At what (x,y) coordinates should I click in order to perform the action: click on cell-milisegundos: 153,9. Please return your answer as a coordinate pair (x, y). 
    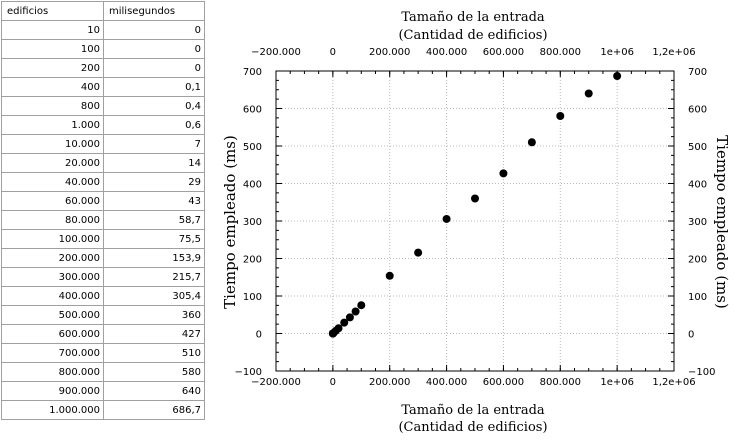
    Looking at the image, I should click on (154, 258).